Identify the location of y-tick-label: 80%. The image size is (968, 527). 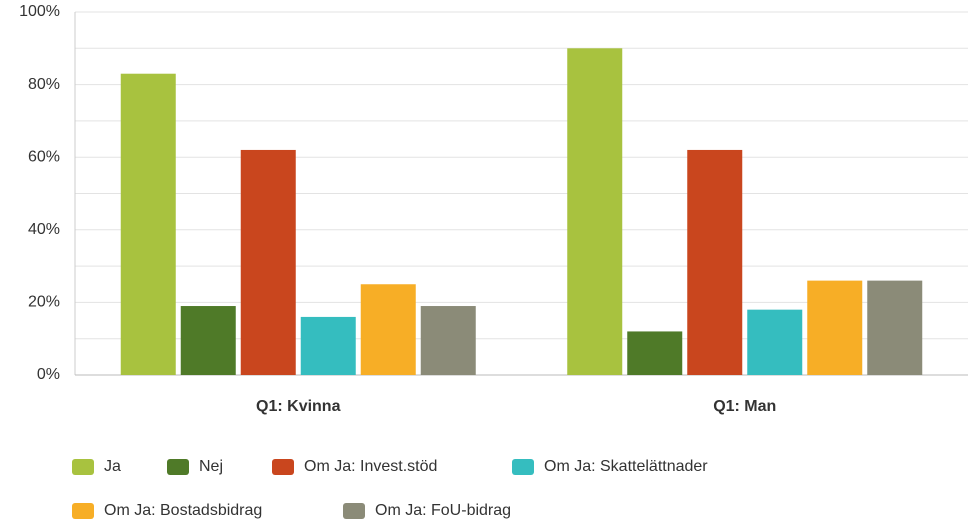
(44, 84).